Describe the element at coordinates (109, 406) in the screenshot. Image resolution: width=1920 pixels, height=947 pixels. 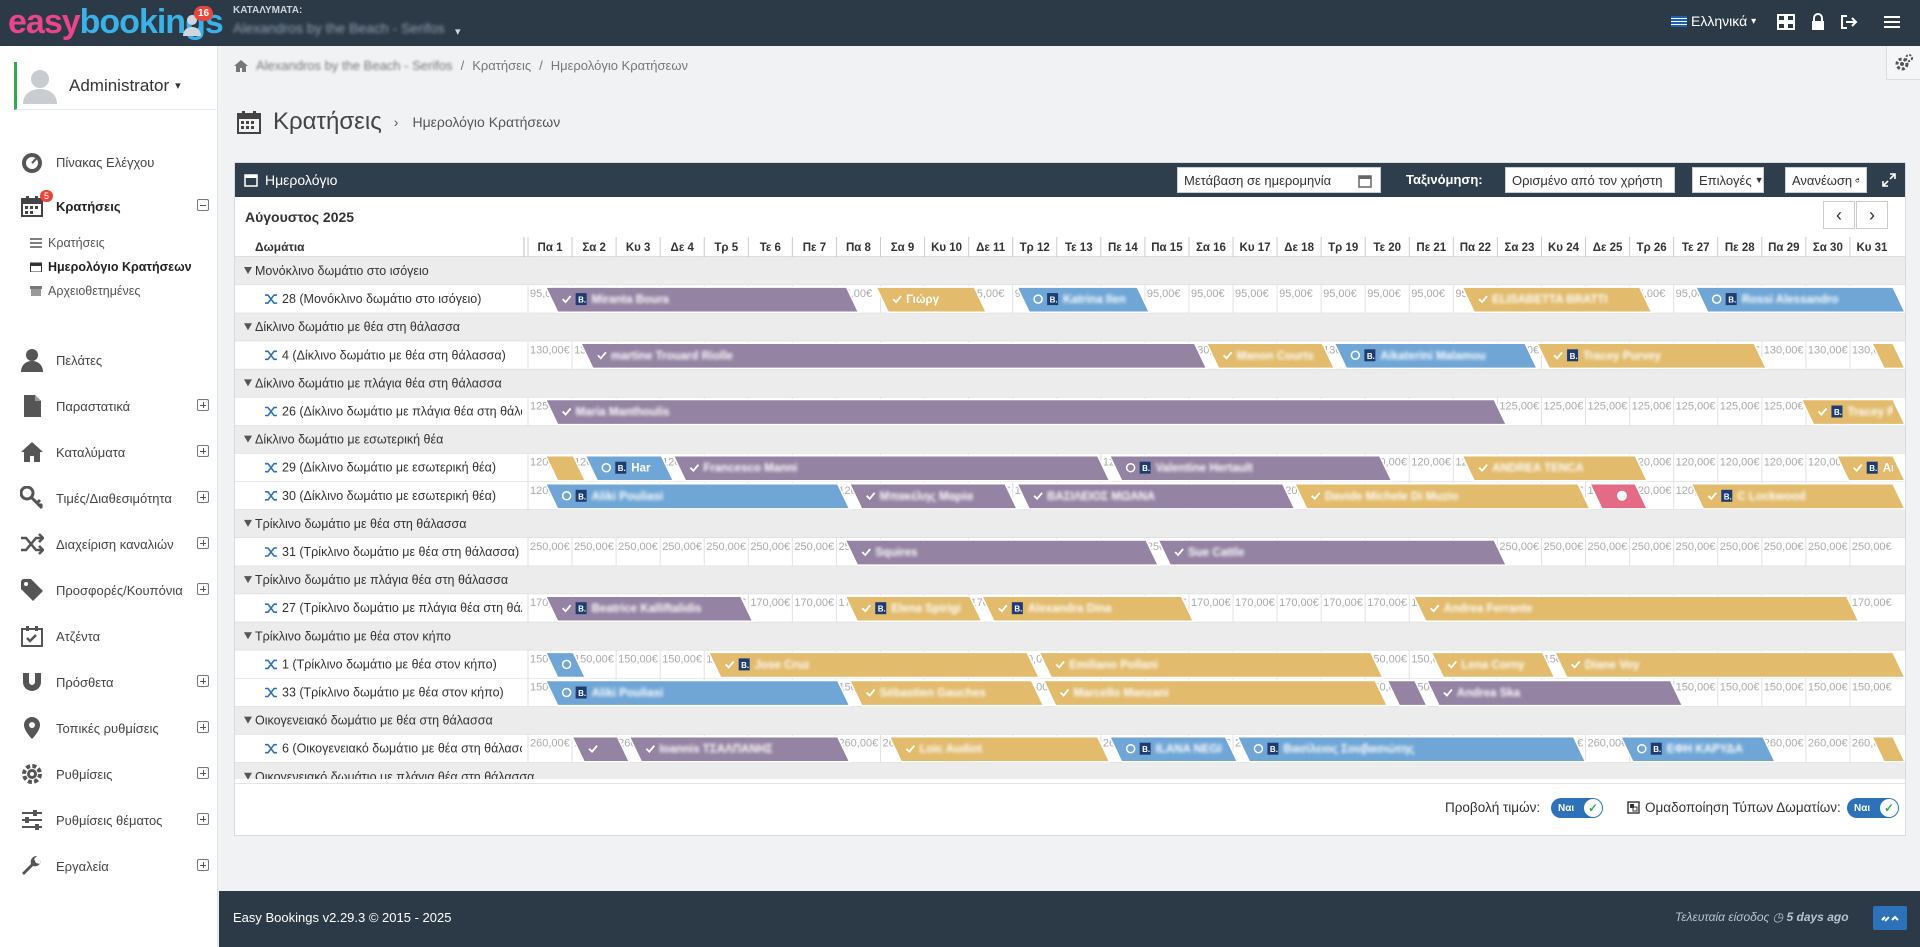
I see `sidebar-item-file: Παραστατικά` at that location.